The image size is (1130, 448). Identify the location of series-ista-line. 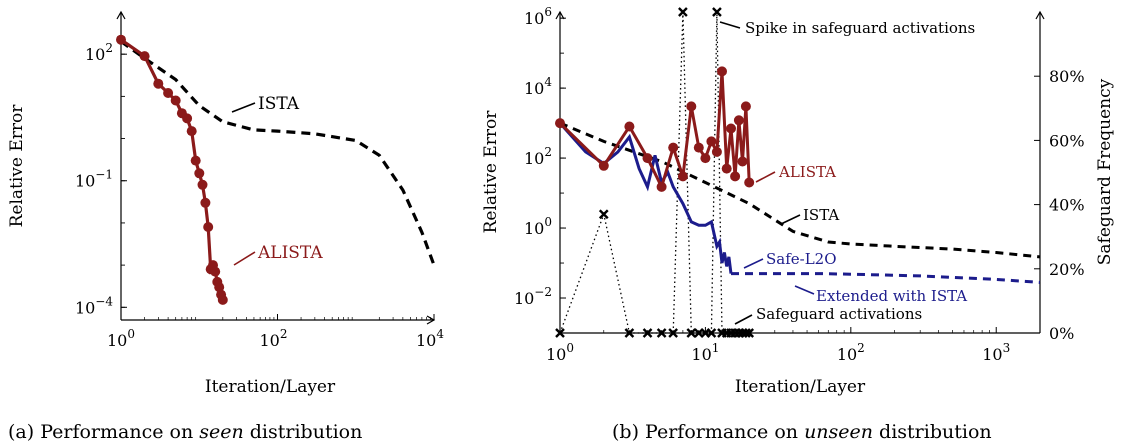
(278, 153).